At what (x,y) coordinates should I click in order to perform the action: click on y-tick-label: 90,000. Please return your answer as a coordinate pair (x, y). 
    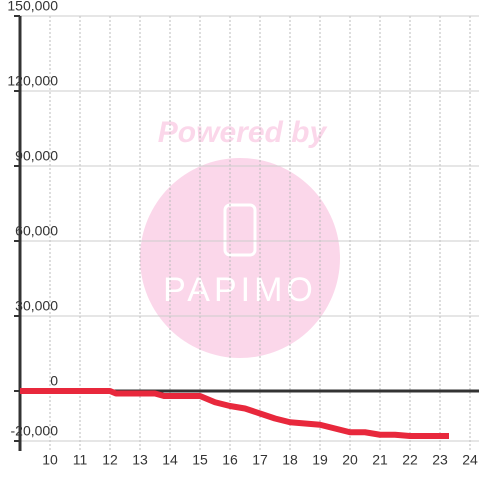
    Looking at the image, I should click on (36, 156).